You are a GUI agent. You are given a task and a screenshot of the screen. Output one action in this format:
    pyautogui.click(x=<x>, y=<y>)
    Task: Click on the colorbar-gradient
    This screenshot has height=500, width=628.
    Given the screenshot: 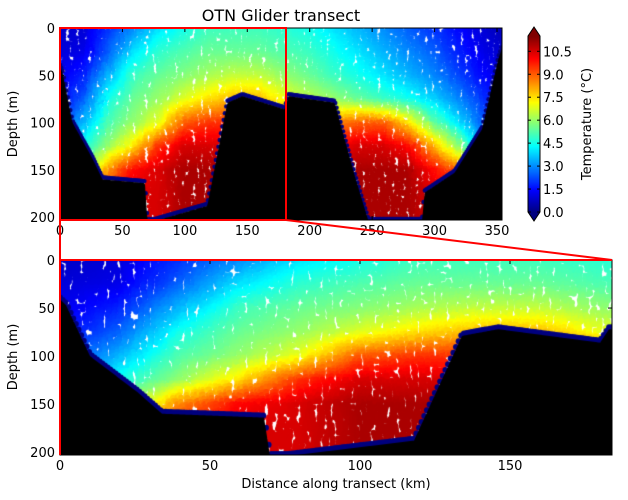 What is the action you would take?
    pyautogui.click(x=534, y=124)
    